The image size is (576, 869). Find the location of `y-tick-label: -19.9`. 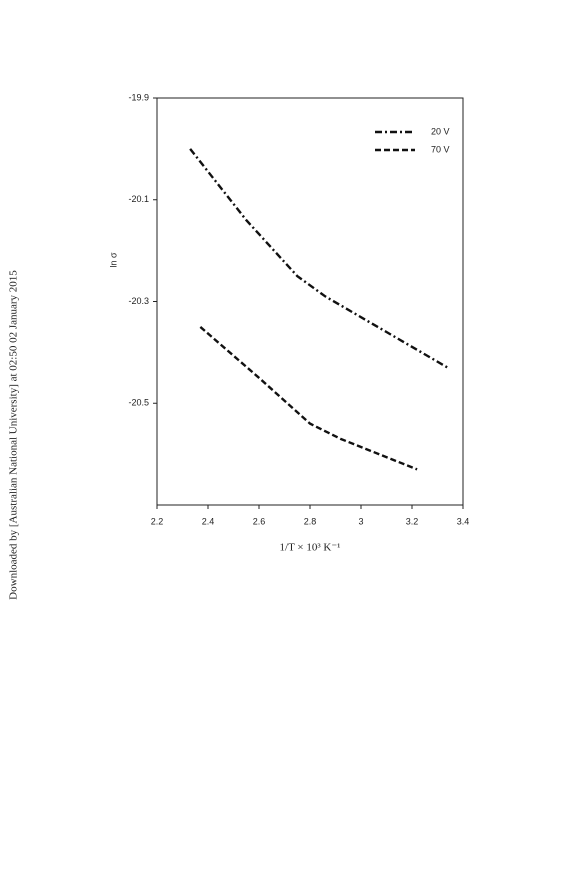

y-tick-label: -19.9 is located at coordinates (138, 97).